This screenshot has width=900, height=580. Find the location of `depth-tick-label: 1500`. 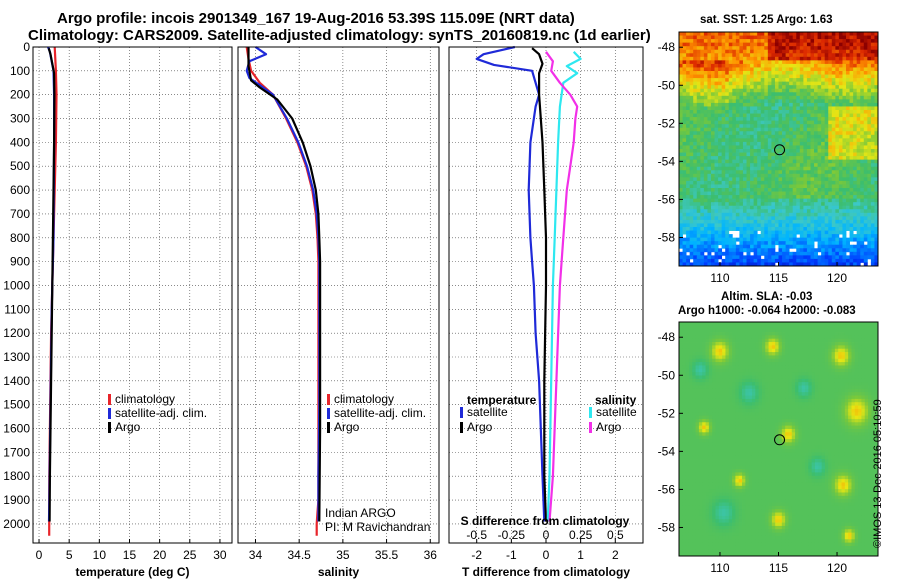

depth-tick-label: 1500 is located at coordinates (16, 405).